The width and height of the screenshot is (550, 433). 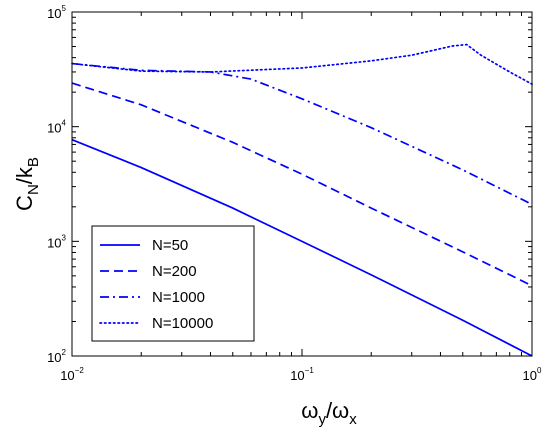 What do you see at coordinates (148, 271) in the screenshot?
I see `legend-item-n-200: N=200` at bounding box center [148, 271].